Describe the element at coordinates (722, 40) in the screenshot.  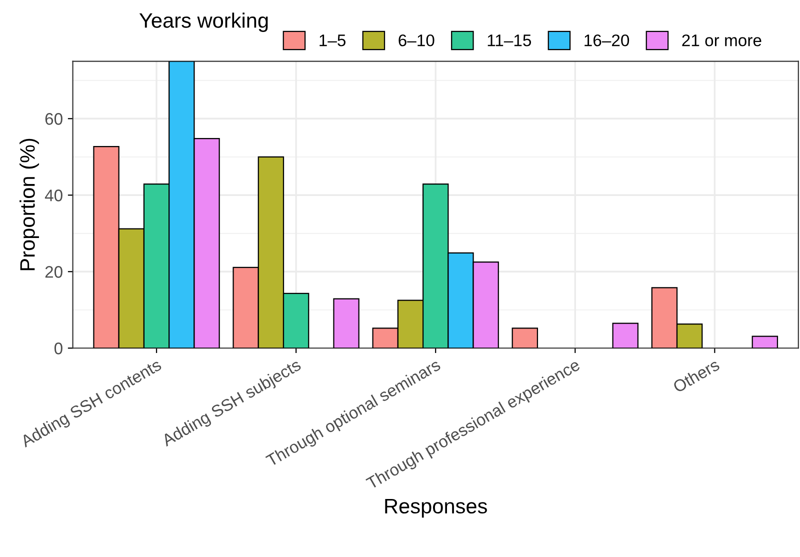
I see `legend-label: 21 or more` at that location.